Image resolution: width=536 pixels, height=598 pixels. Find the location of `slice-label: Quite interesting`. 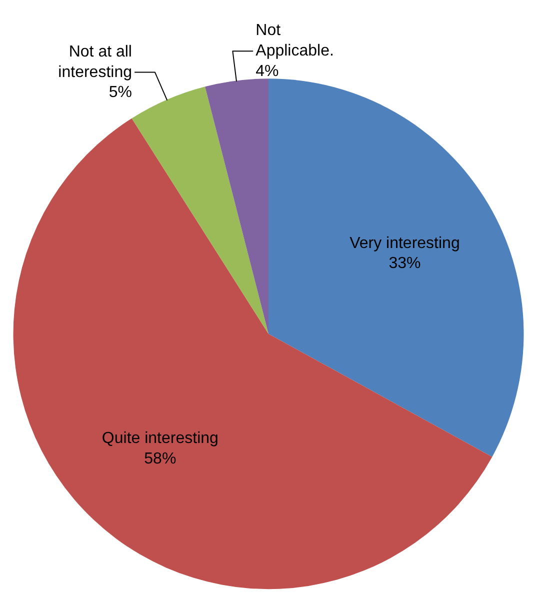

slice-label: Quite interesting is located at coordinates (160, 439).